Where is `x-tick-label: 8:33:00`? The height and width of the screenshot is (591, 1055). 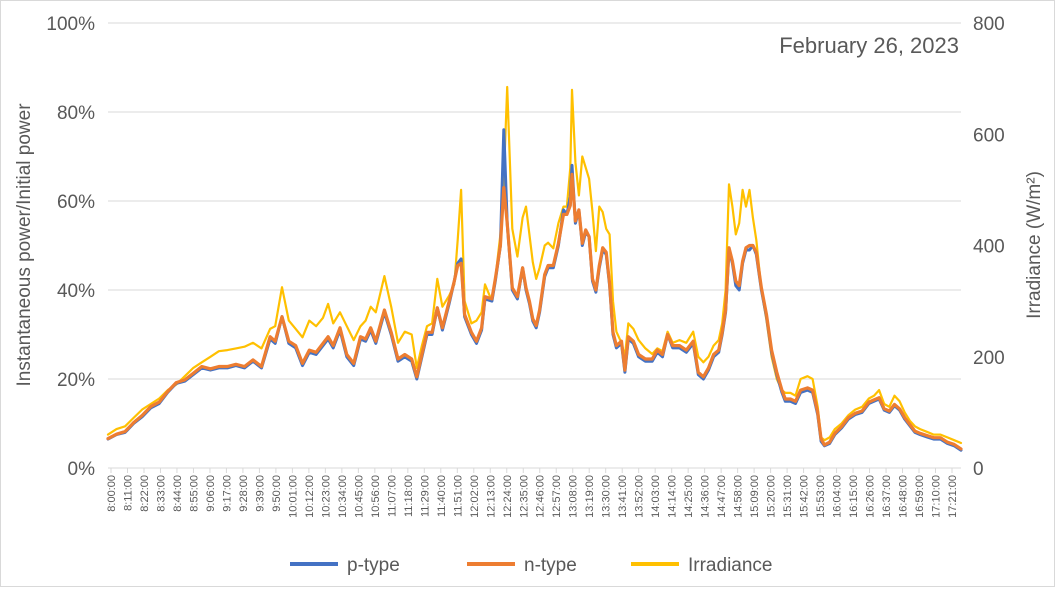 x-tick-label: 8:33:00 is located at coordinates (161, 493).